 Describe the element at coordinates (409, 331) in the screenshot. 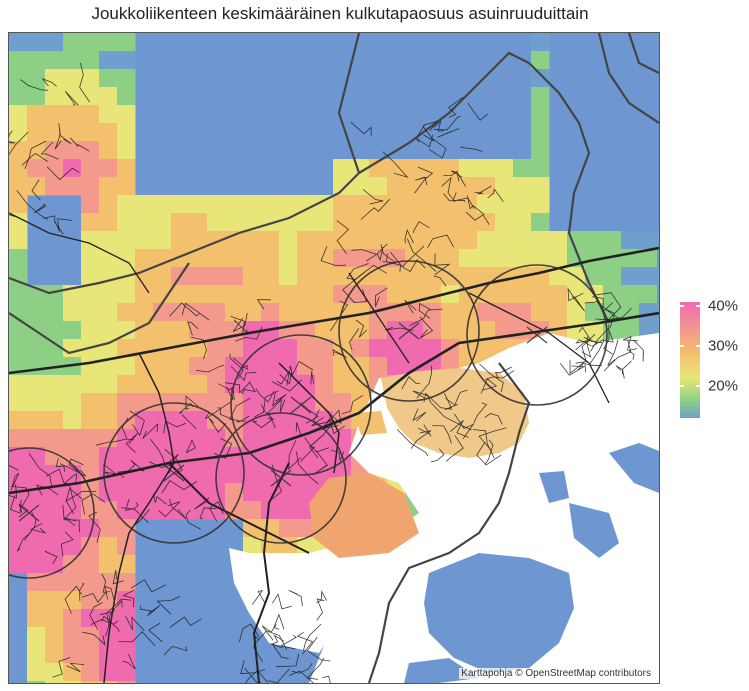

I see `station-catchment-circle` at that location.